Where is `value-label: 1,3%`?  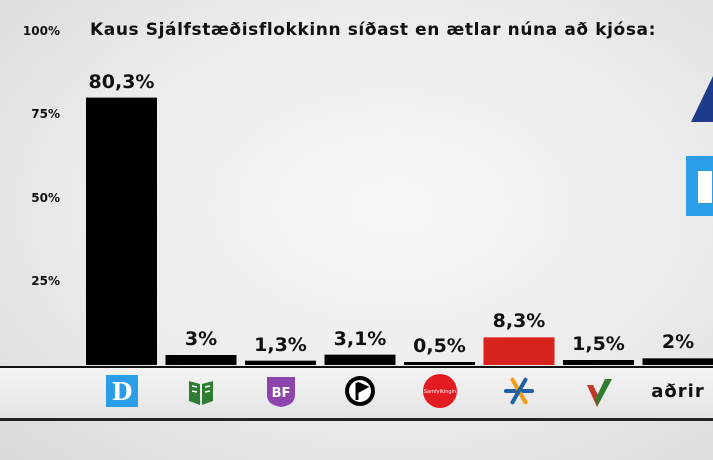 value-label: 1,3% is located at coordinates (280, 344).